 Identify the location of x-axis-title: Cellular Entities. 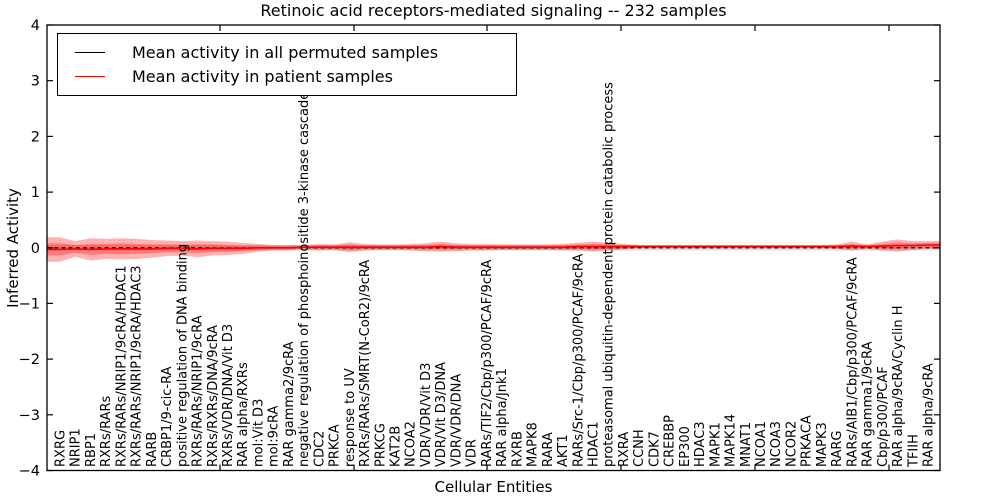
(493, 487).